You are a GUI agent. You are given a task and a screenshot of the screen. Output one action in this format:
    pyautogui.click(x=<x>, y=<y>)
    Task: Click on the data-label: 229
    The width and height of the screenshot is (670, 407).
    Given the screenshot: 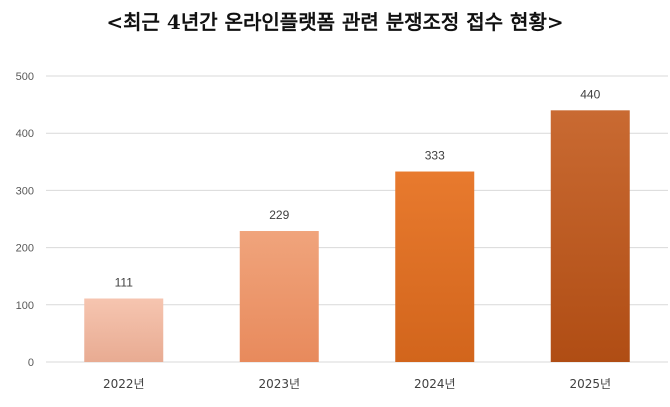 What is the action you would take?
    pyautogui.click(x=279, y=215)
    